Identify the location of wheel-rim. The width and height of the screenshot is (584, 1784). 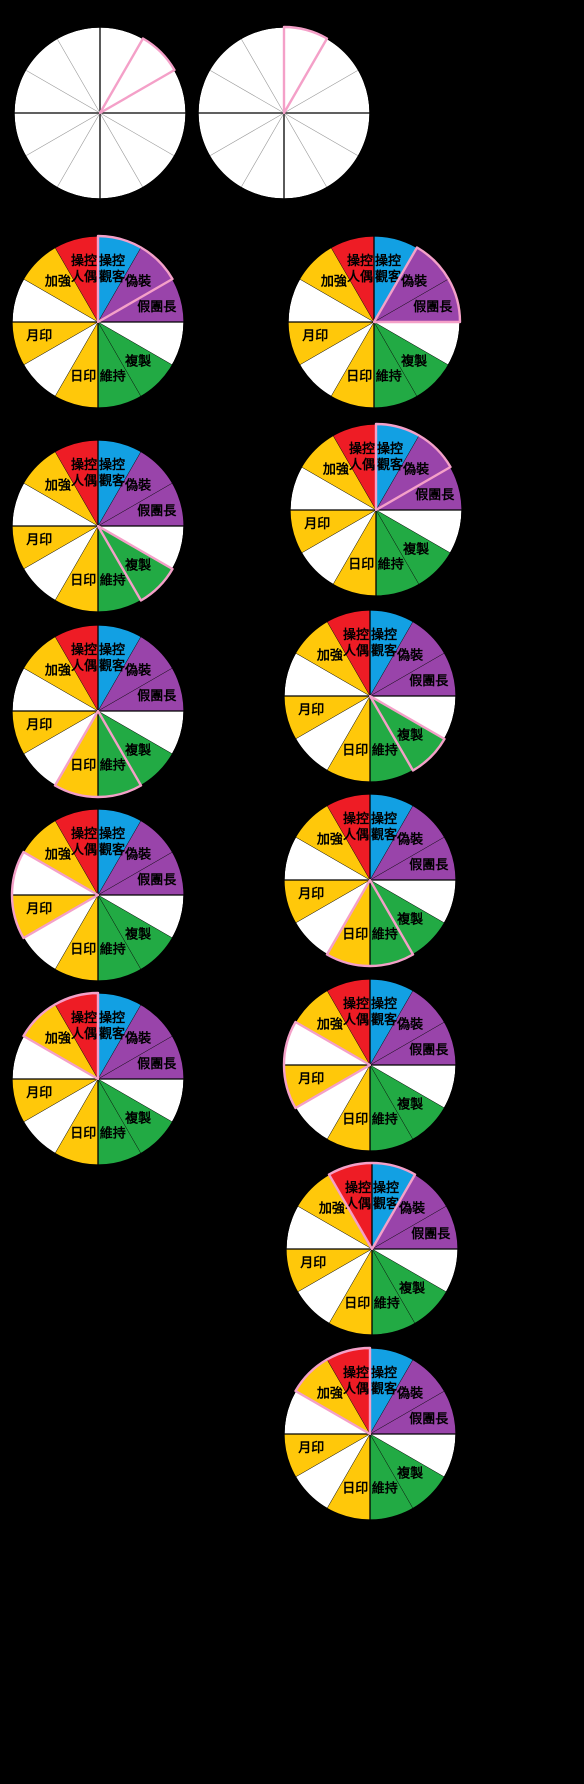
(98, 526).